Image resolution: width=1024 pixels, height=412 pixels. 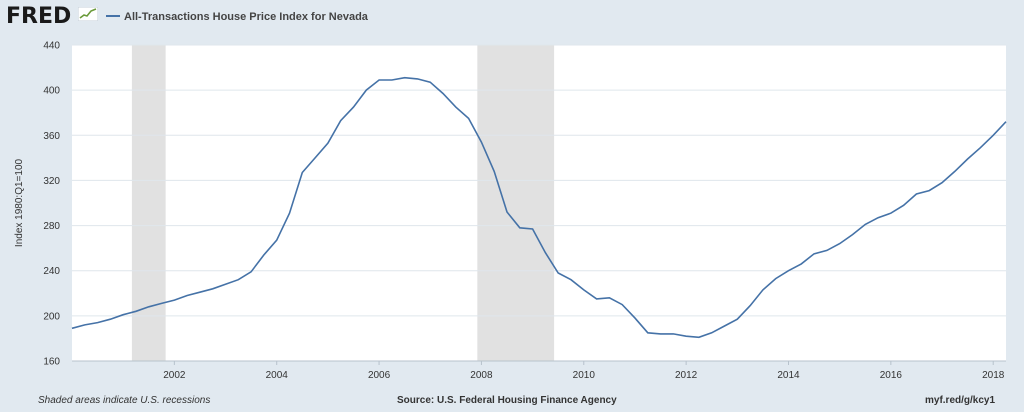 What do you see at coordinates (174, 375) in the screenshot?
I see `x-tick-label: 2002` at bounding box center [174, 375].